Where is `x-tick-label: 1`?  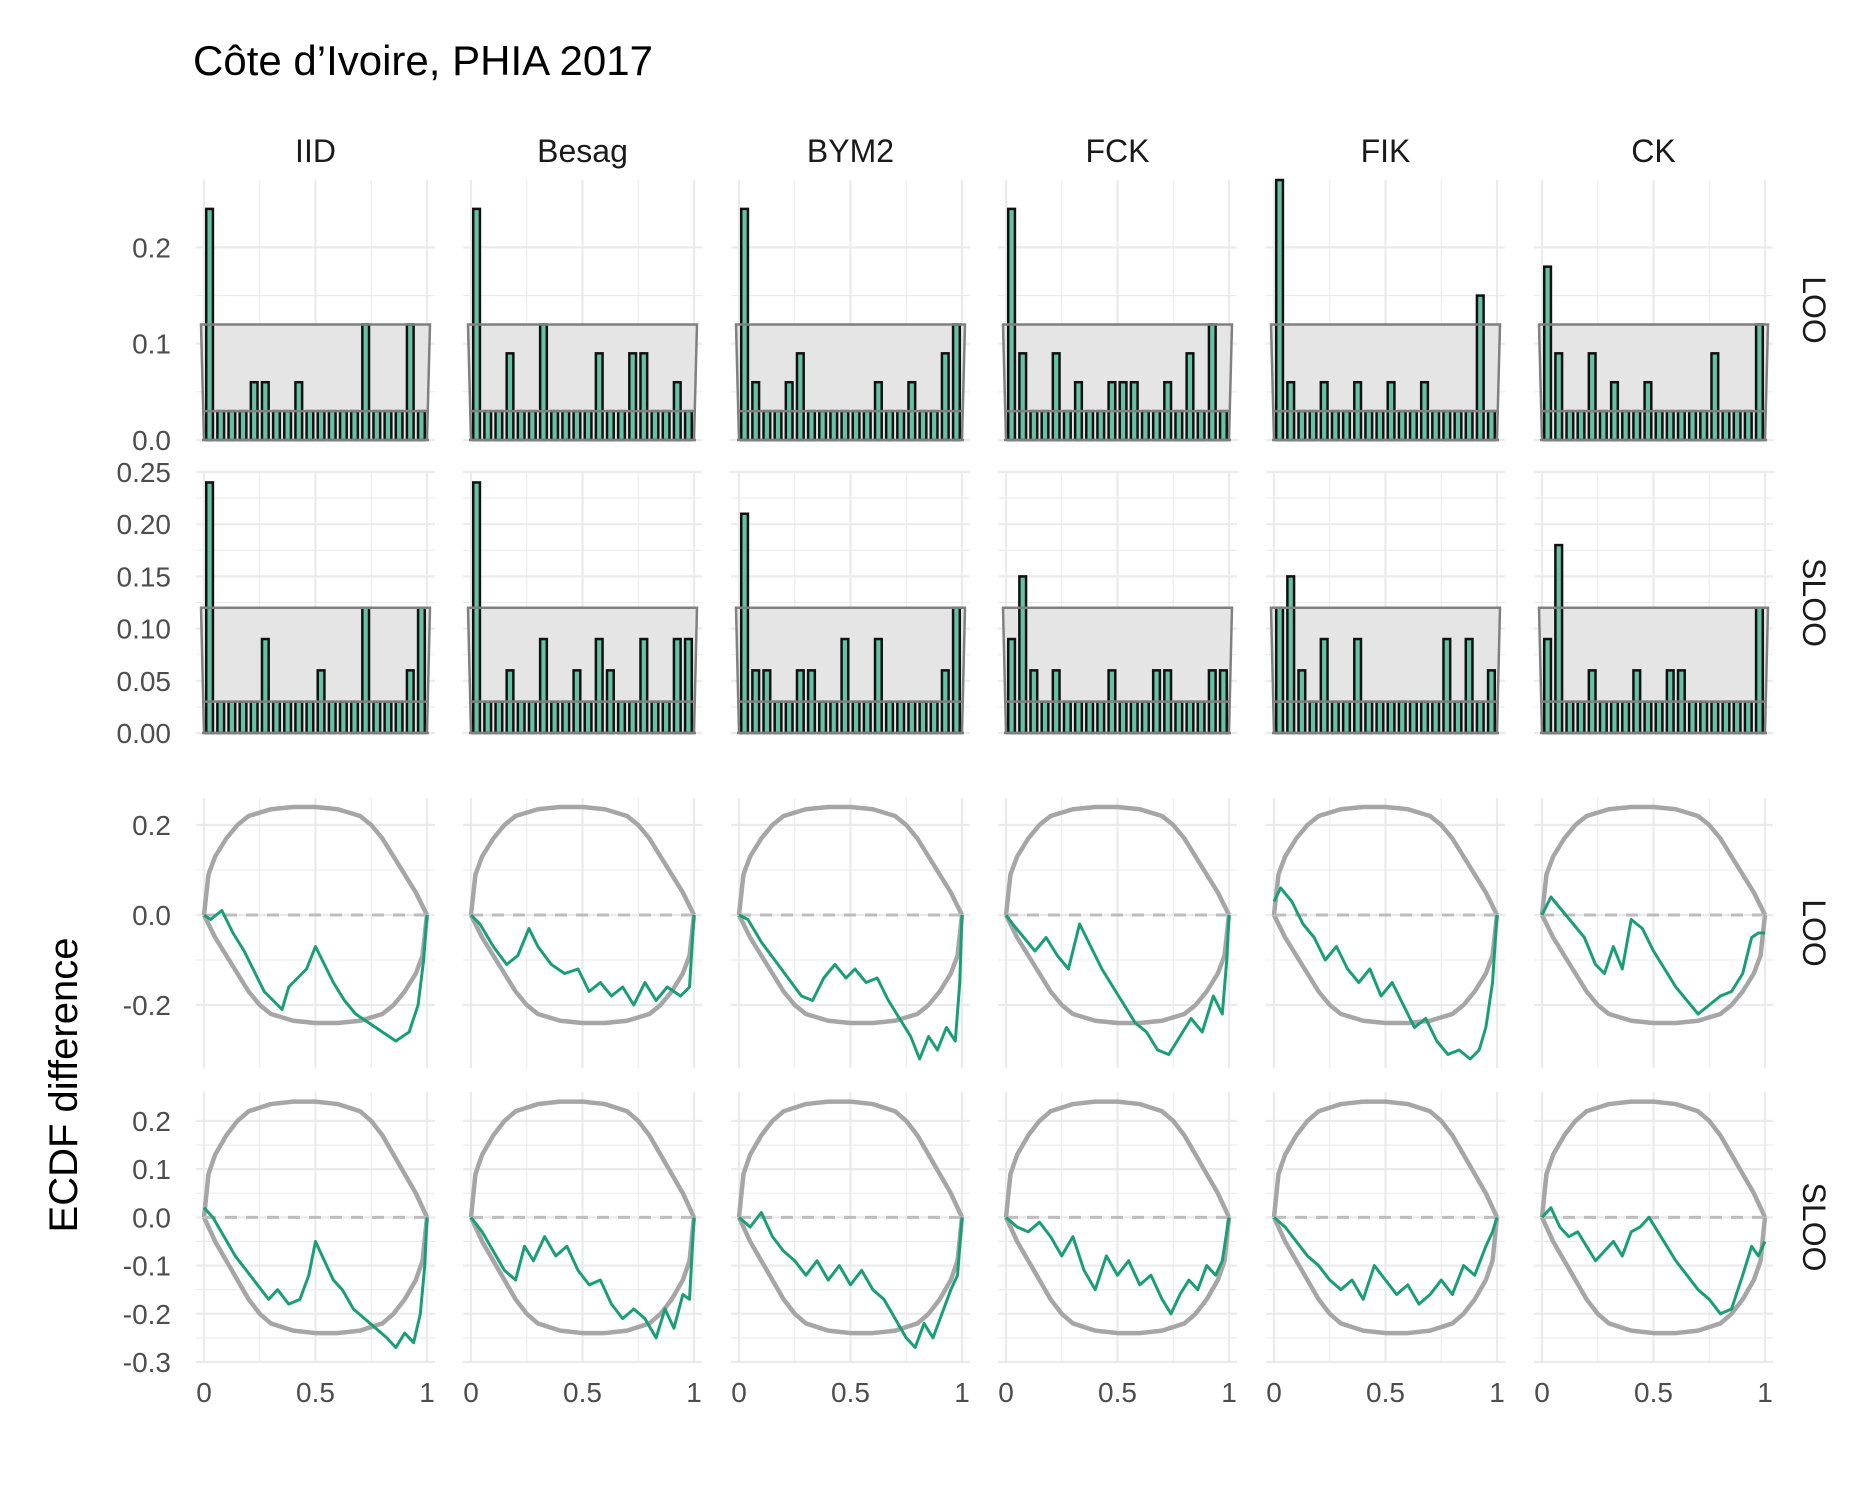
x-tick-label: 1 is located at coordinates (962, 1392).